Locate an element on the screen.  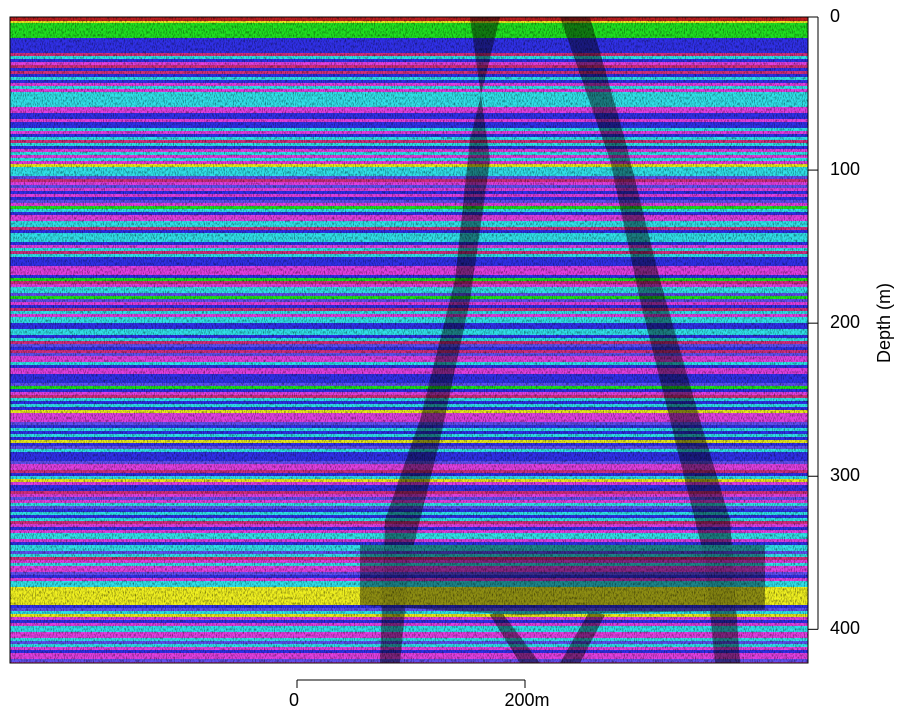
y-tick-label: 0 is located at coordinates (835, 16).